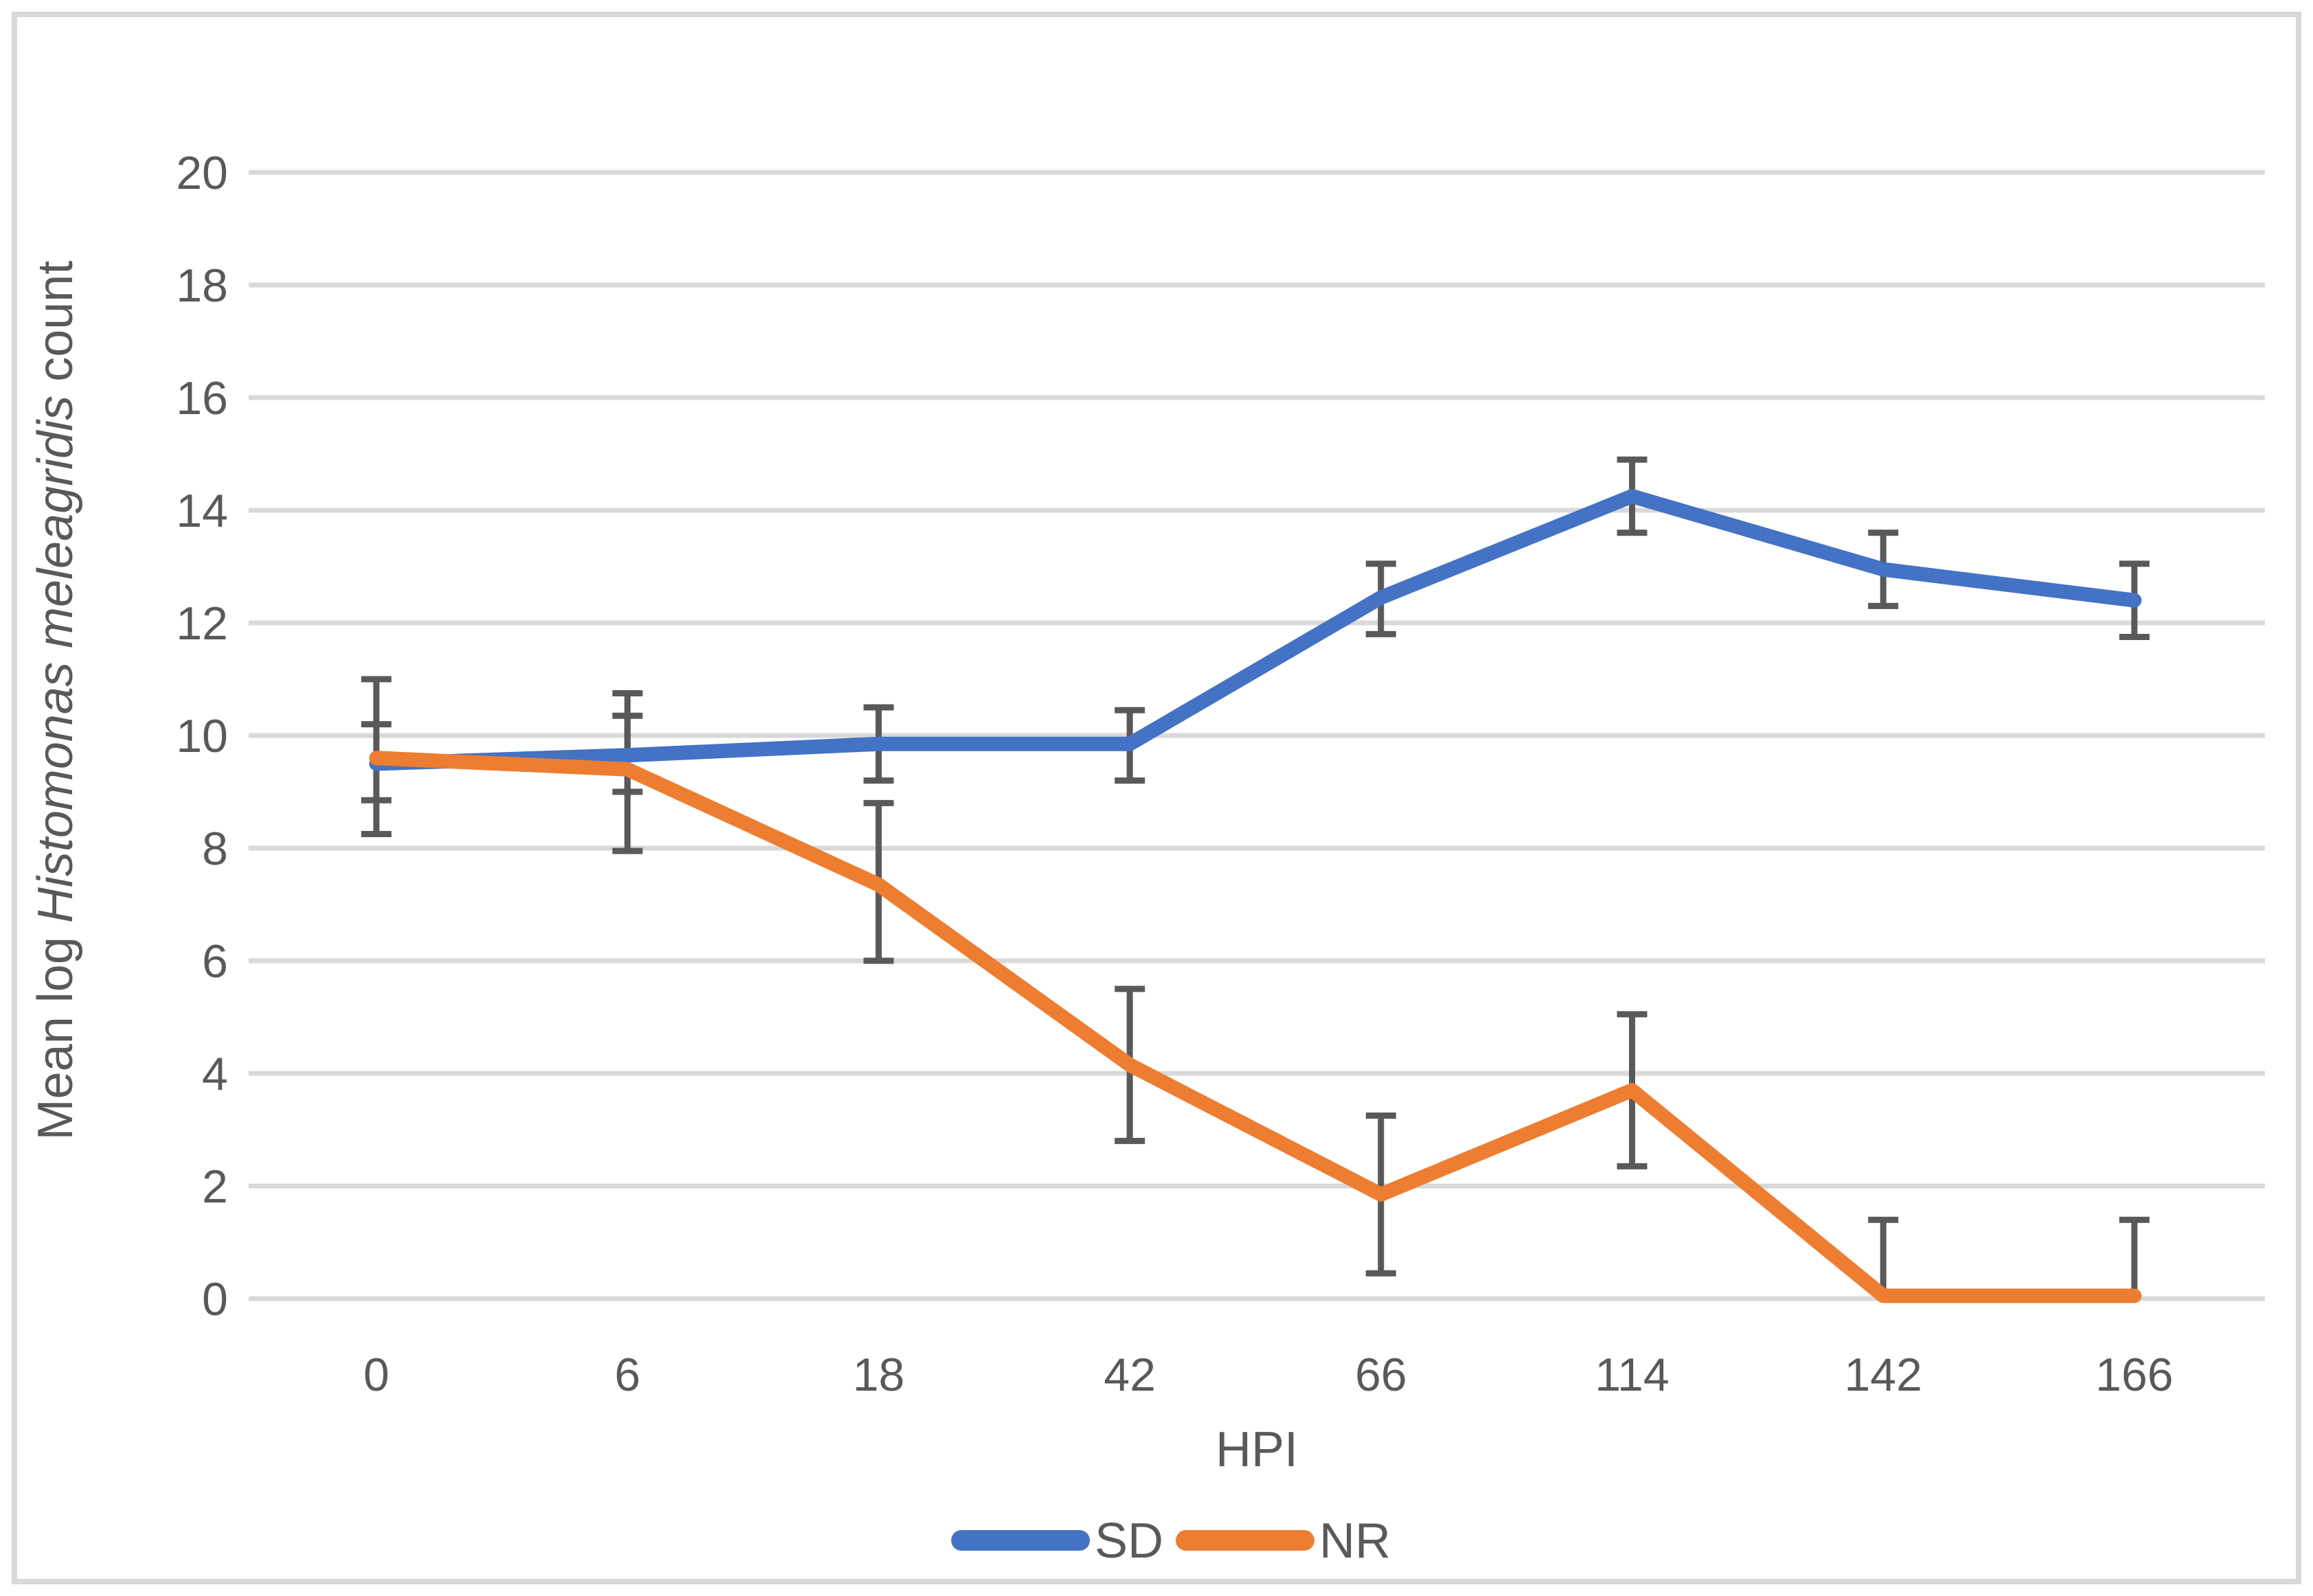 Image resolution: width=2313 pixels, height=1596 pixels. Describe the element at coordinates (215, 1074) in the screenshot. I see `y-tick-label: 4` at that location.